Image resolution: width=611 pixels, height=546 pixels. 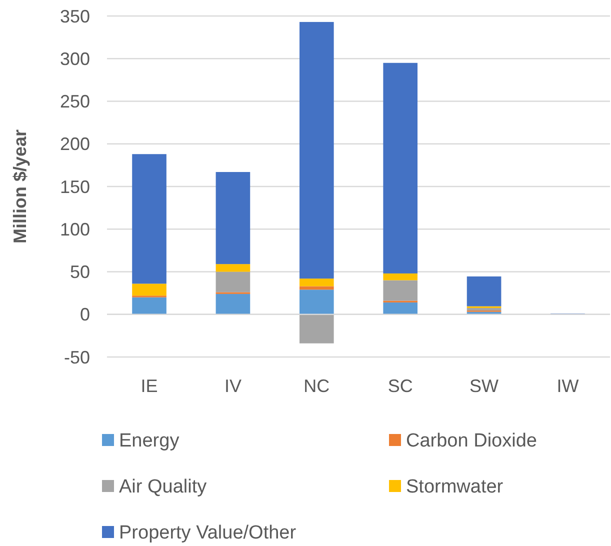 What do you see at coordinates (455, 487) in the screenshot?
I see `legend-label: Stormwater` at bounding box center [455, 487].